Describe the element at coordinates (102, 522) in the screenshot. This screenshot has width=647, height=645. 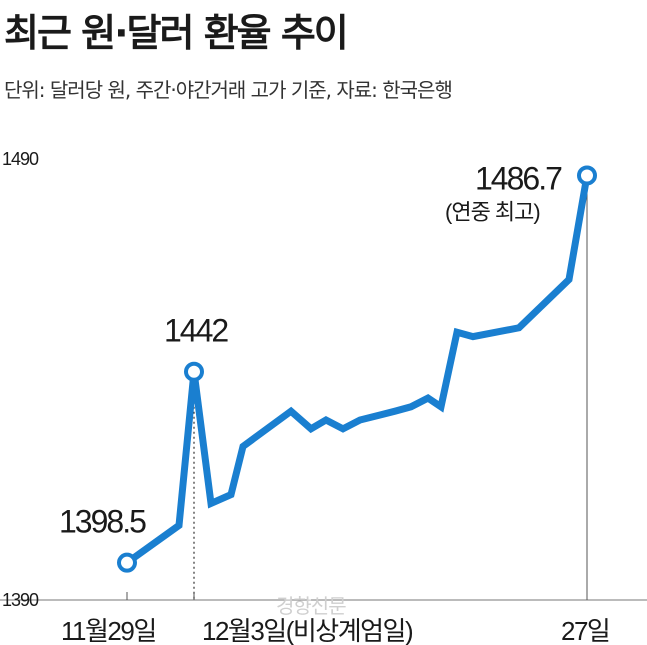
I see `data-label: 1398.5` at that location.